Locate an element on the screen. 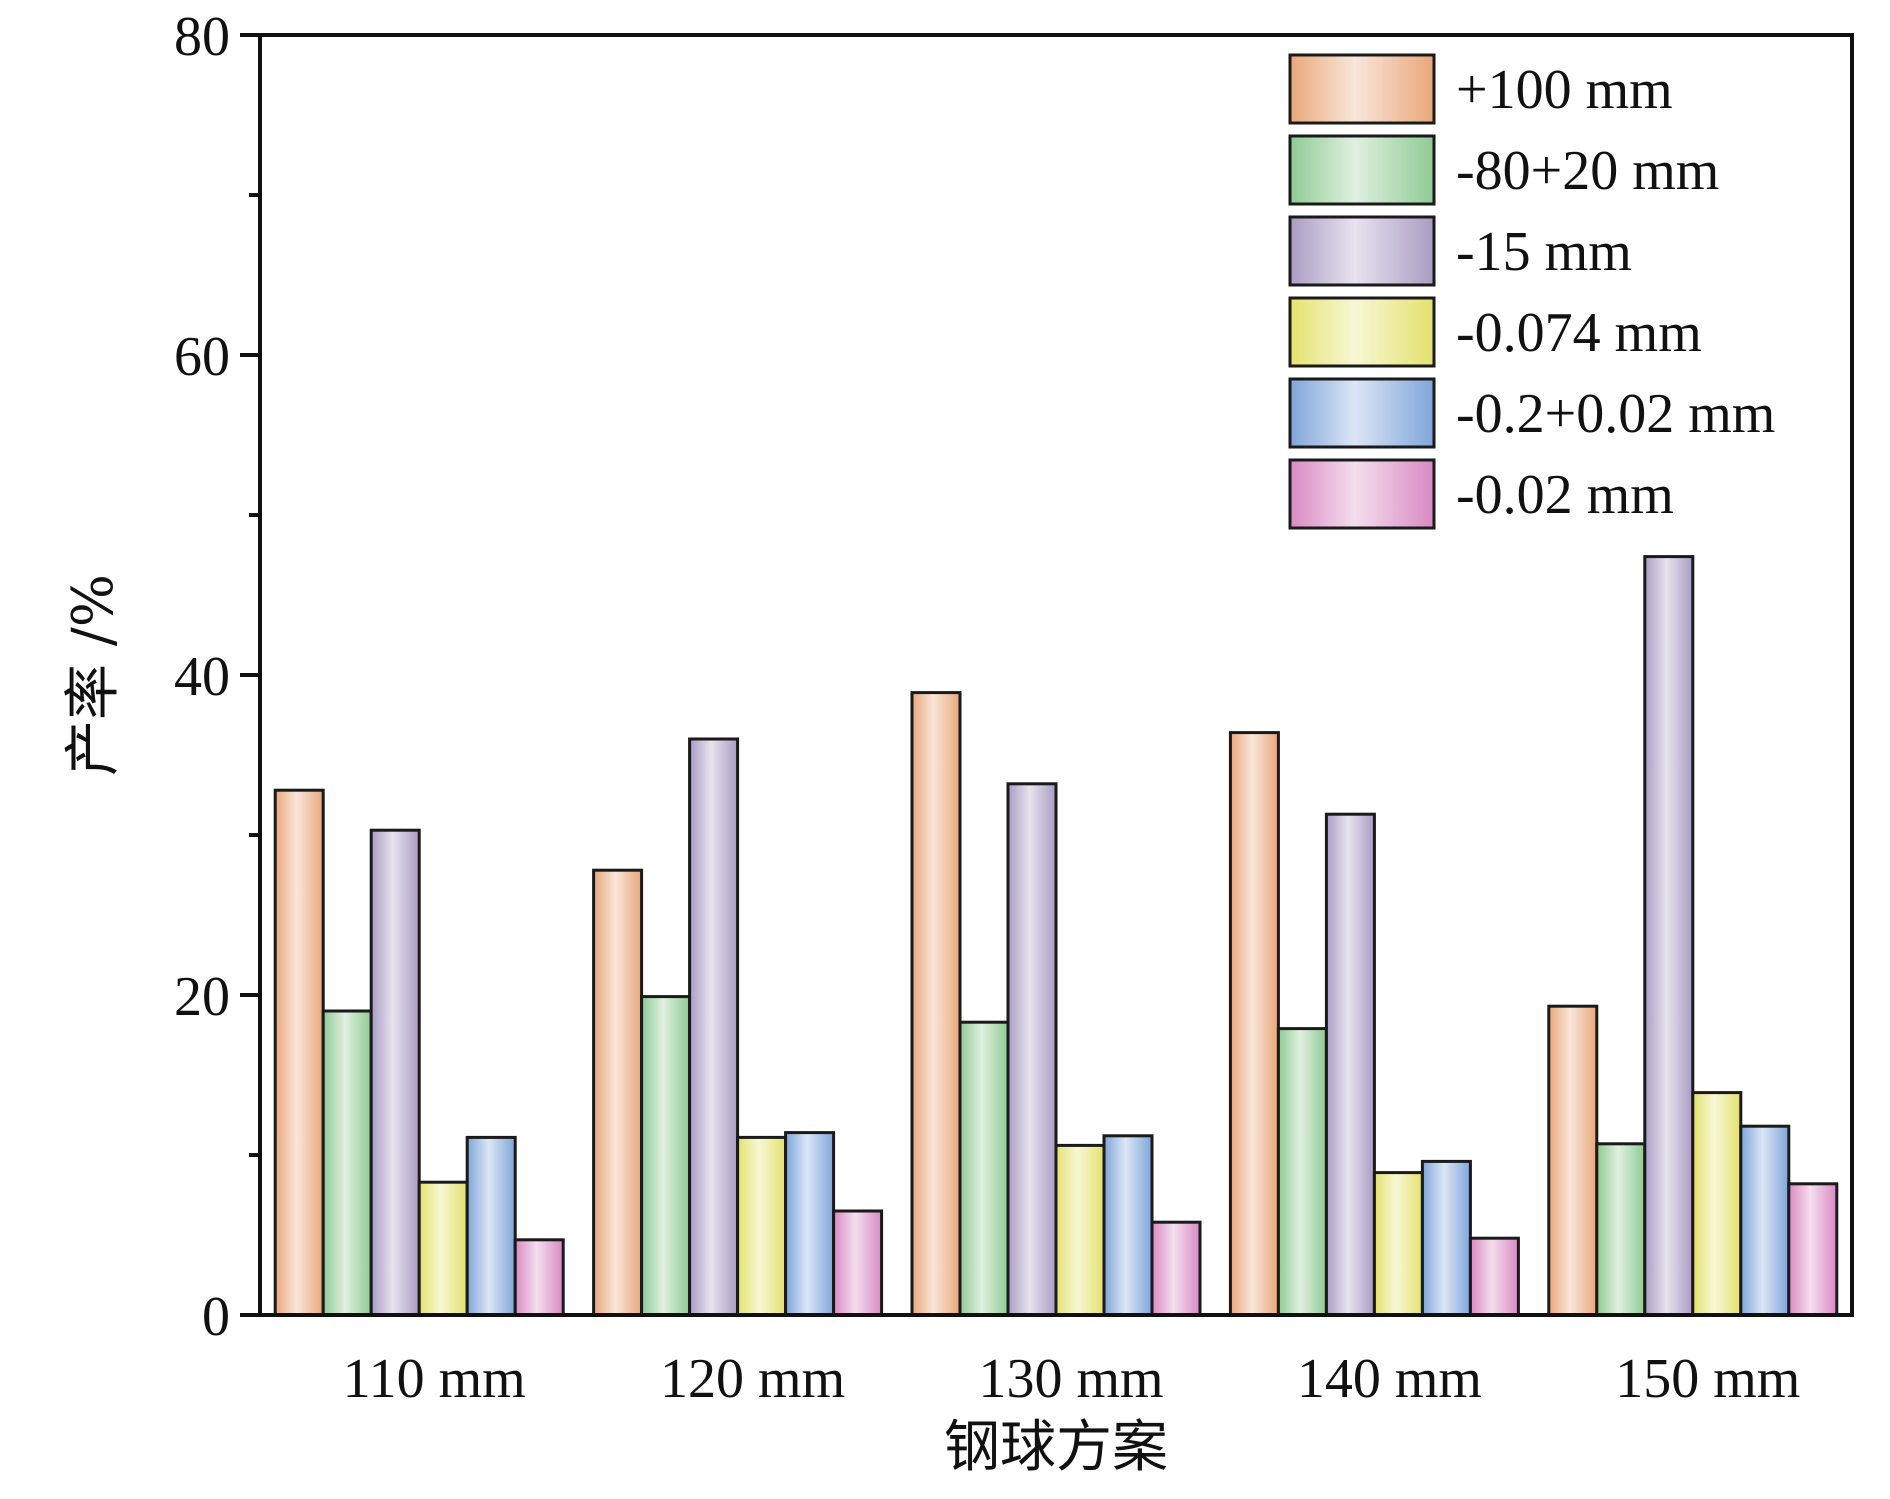 Image resolution: width=1890 pixels, height=1499 pixels. legend-label: -80+20 mm is located at coordinates (1587, 171).